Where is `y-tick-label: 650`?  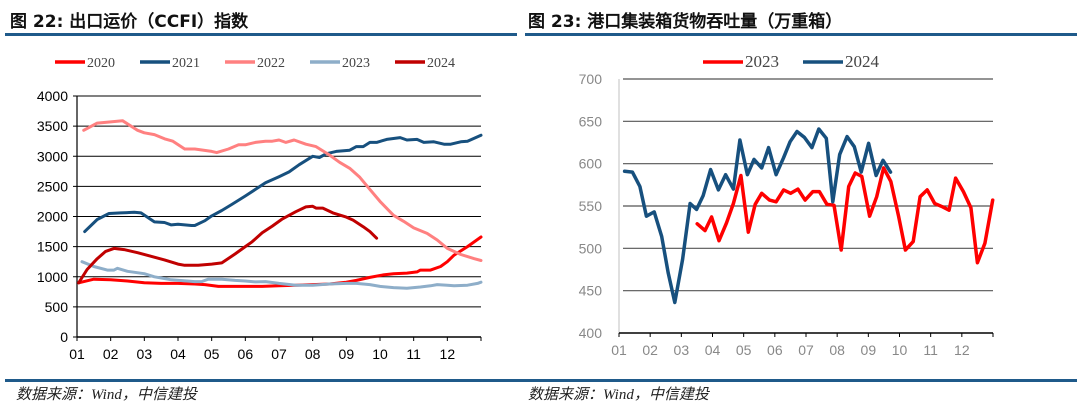 y-tick-label: 650 is located at coordinates (591, 121).